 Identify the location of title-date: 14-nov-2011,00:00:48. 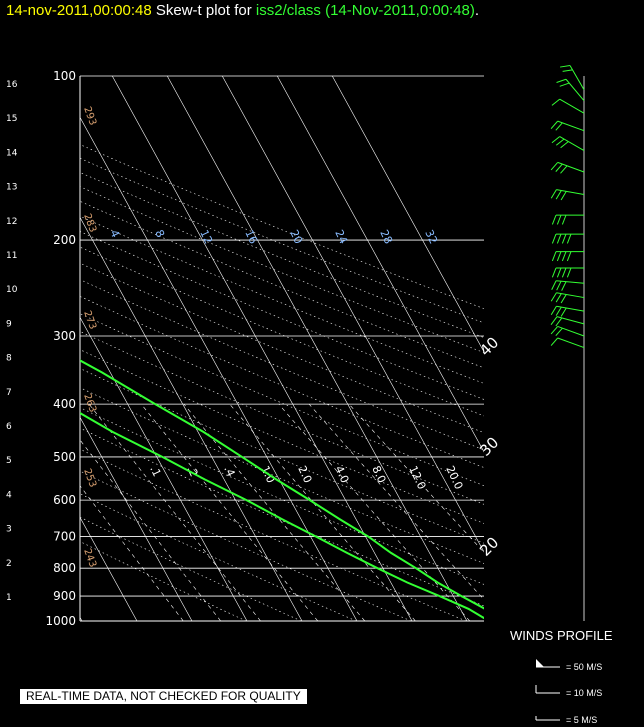
(79, 10).